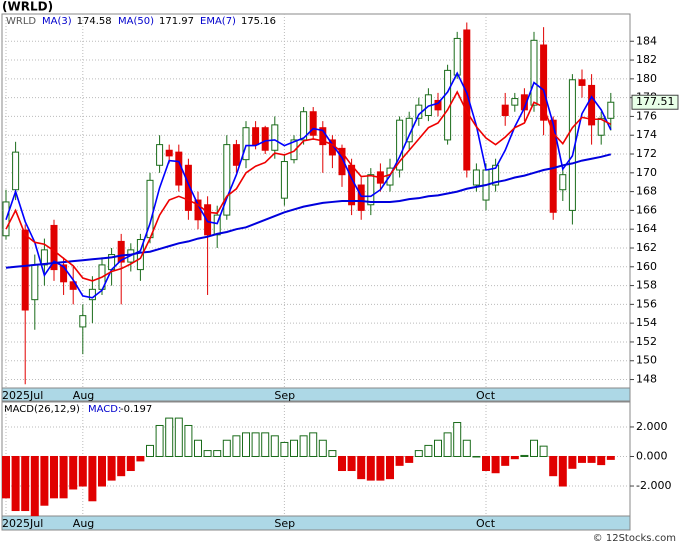 Image resolution: width=680 pixels, height=546 pixels. I want to click on y-tick-label: 180, so click(646, 78).